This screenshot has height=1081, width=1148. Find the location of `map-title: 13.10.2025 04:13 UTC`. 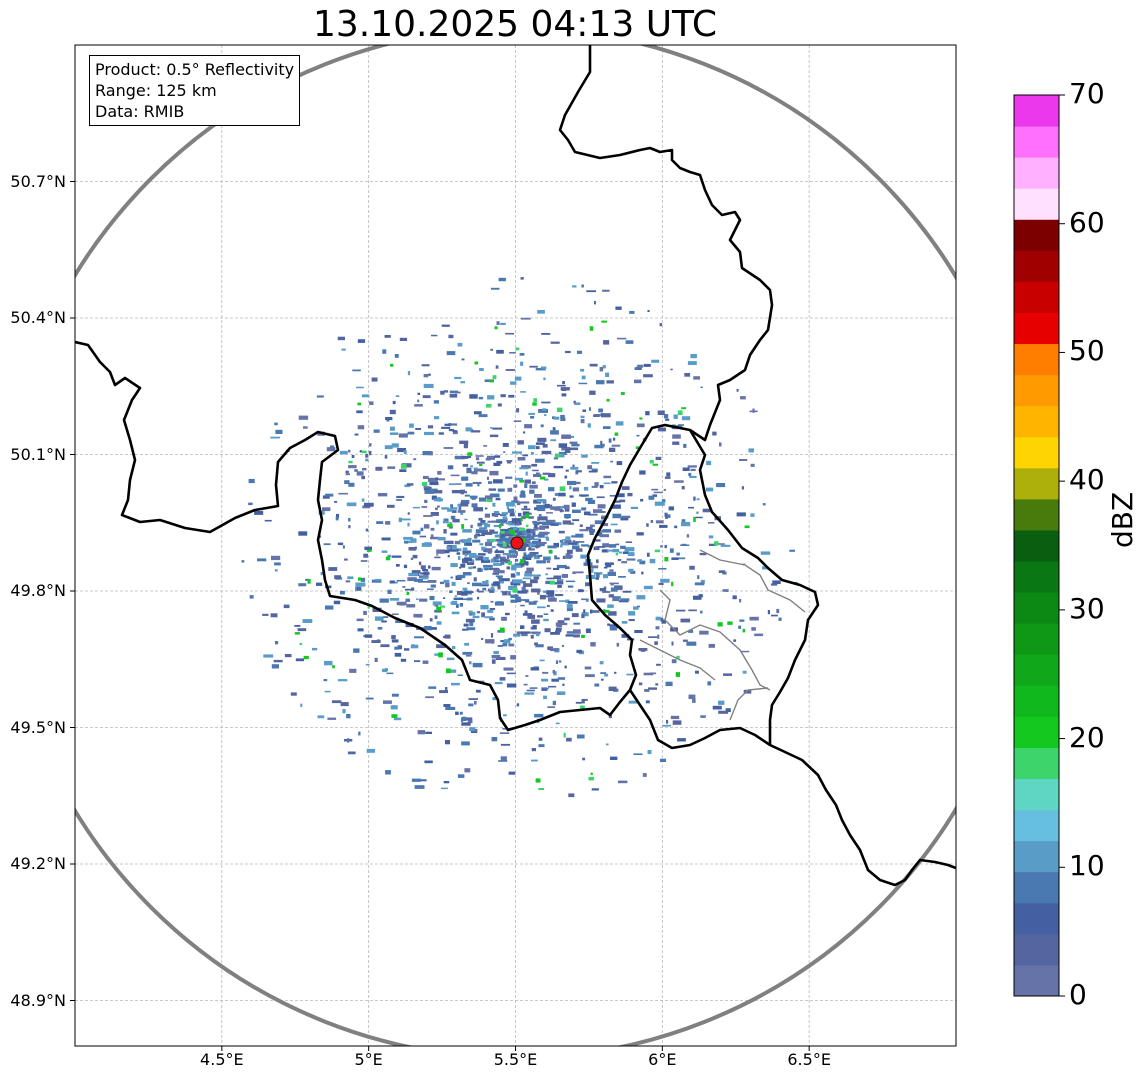

map-title: 13.10.2025 04:13 UTC is located at coordinates (515, 24).